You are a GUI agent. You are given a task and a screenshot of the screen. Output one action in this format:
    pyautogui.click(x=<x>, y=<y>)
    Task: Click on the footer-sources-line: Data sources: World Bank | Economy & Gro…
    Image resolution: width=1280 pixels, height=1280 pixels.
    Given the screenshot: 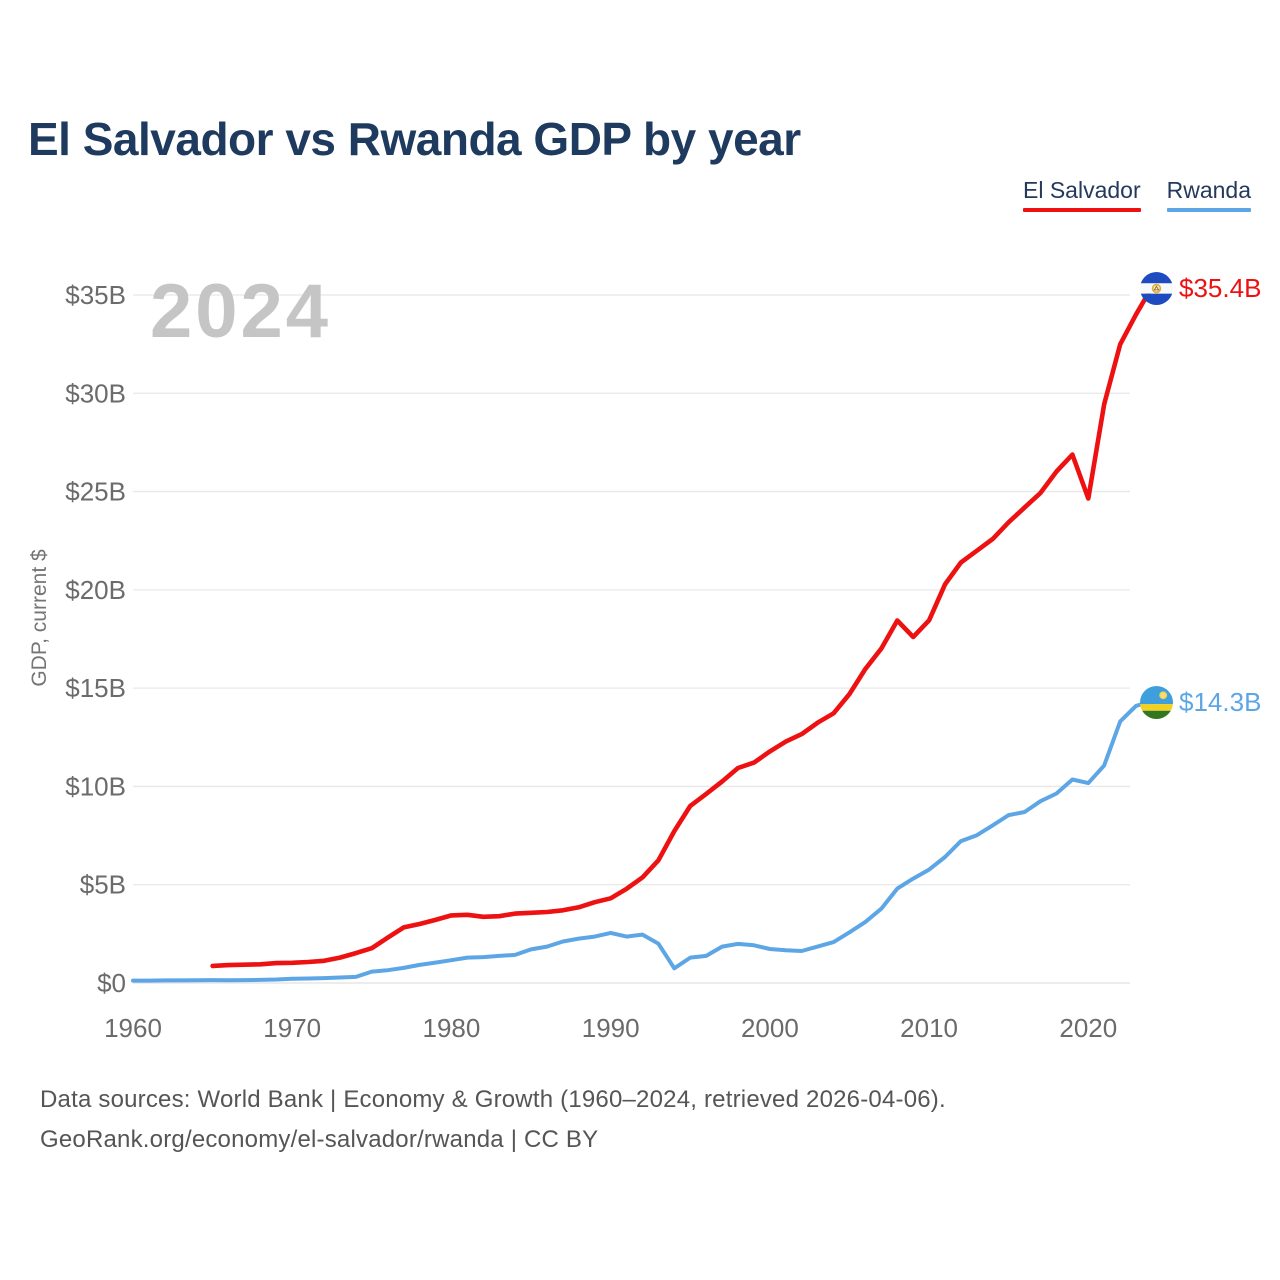 What is the action you would take?
    pyautogui.click(x=493, y=1099)
    